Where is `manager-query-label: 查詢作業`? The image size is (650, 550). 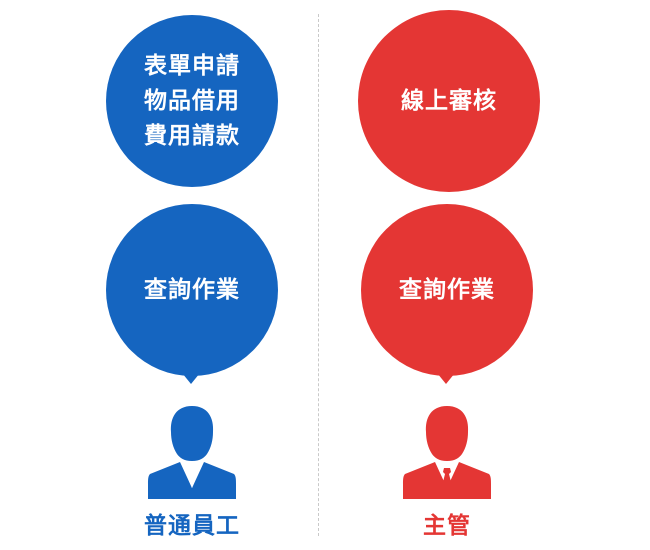
manager-query-label: 查詢作業 is located at coordinates (447, 289).